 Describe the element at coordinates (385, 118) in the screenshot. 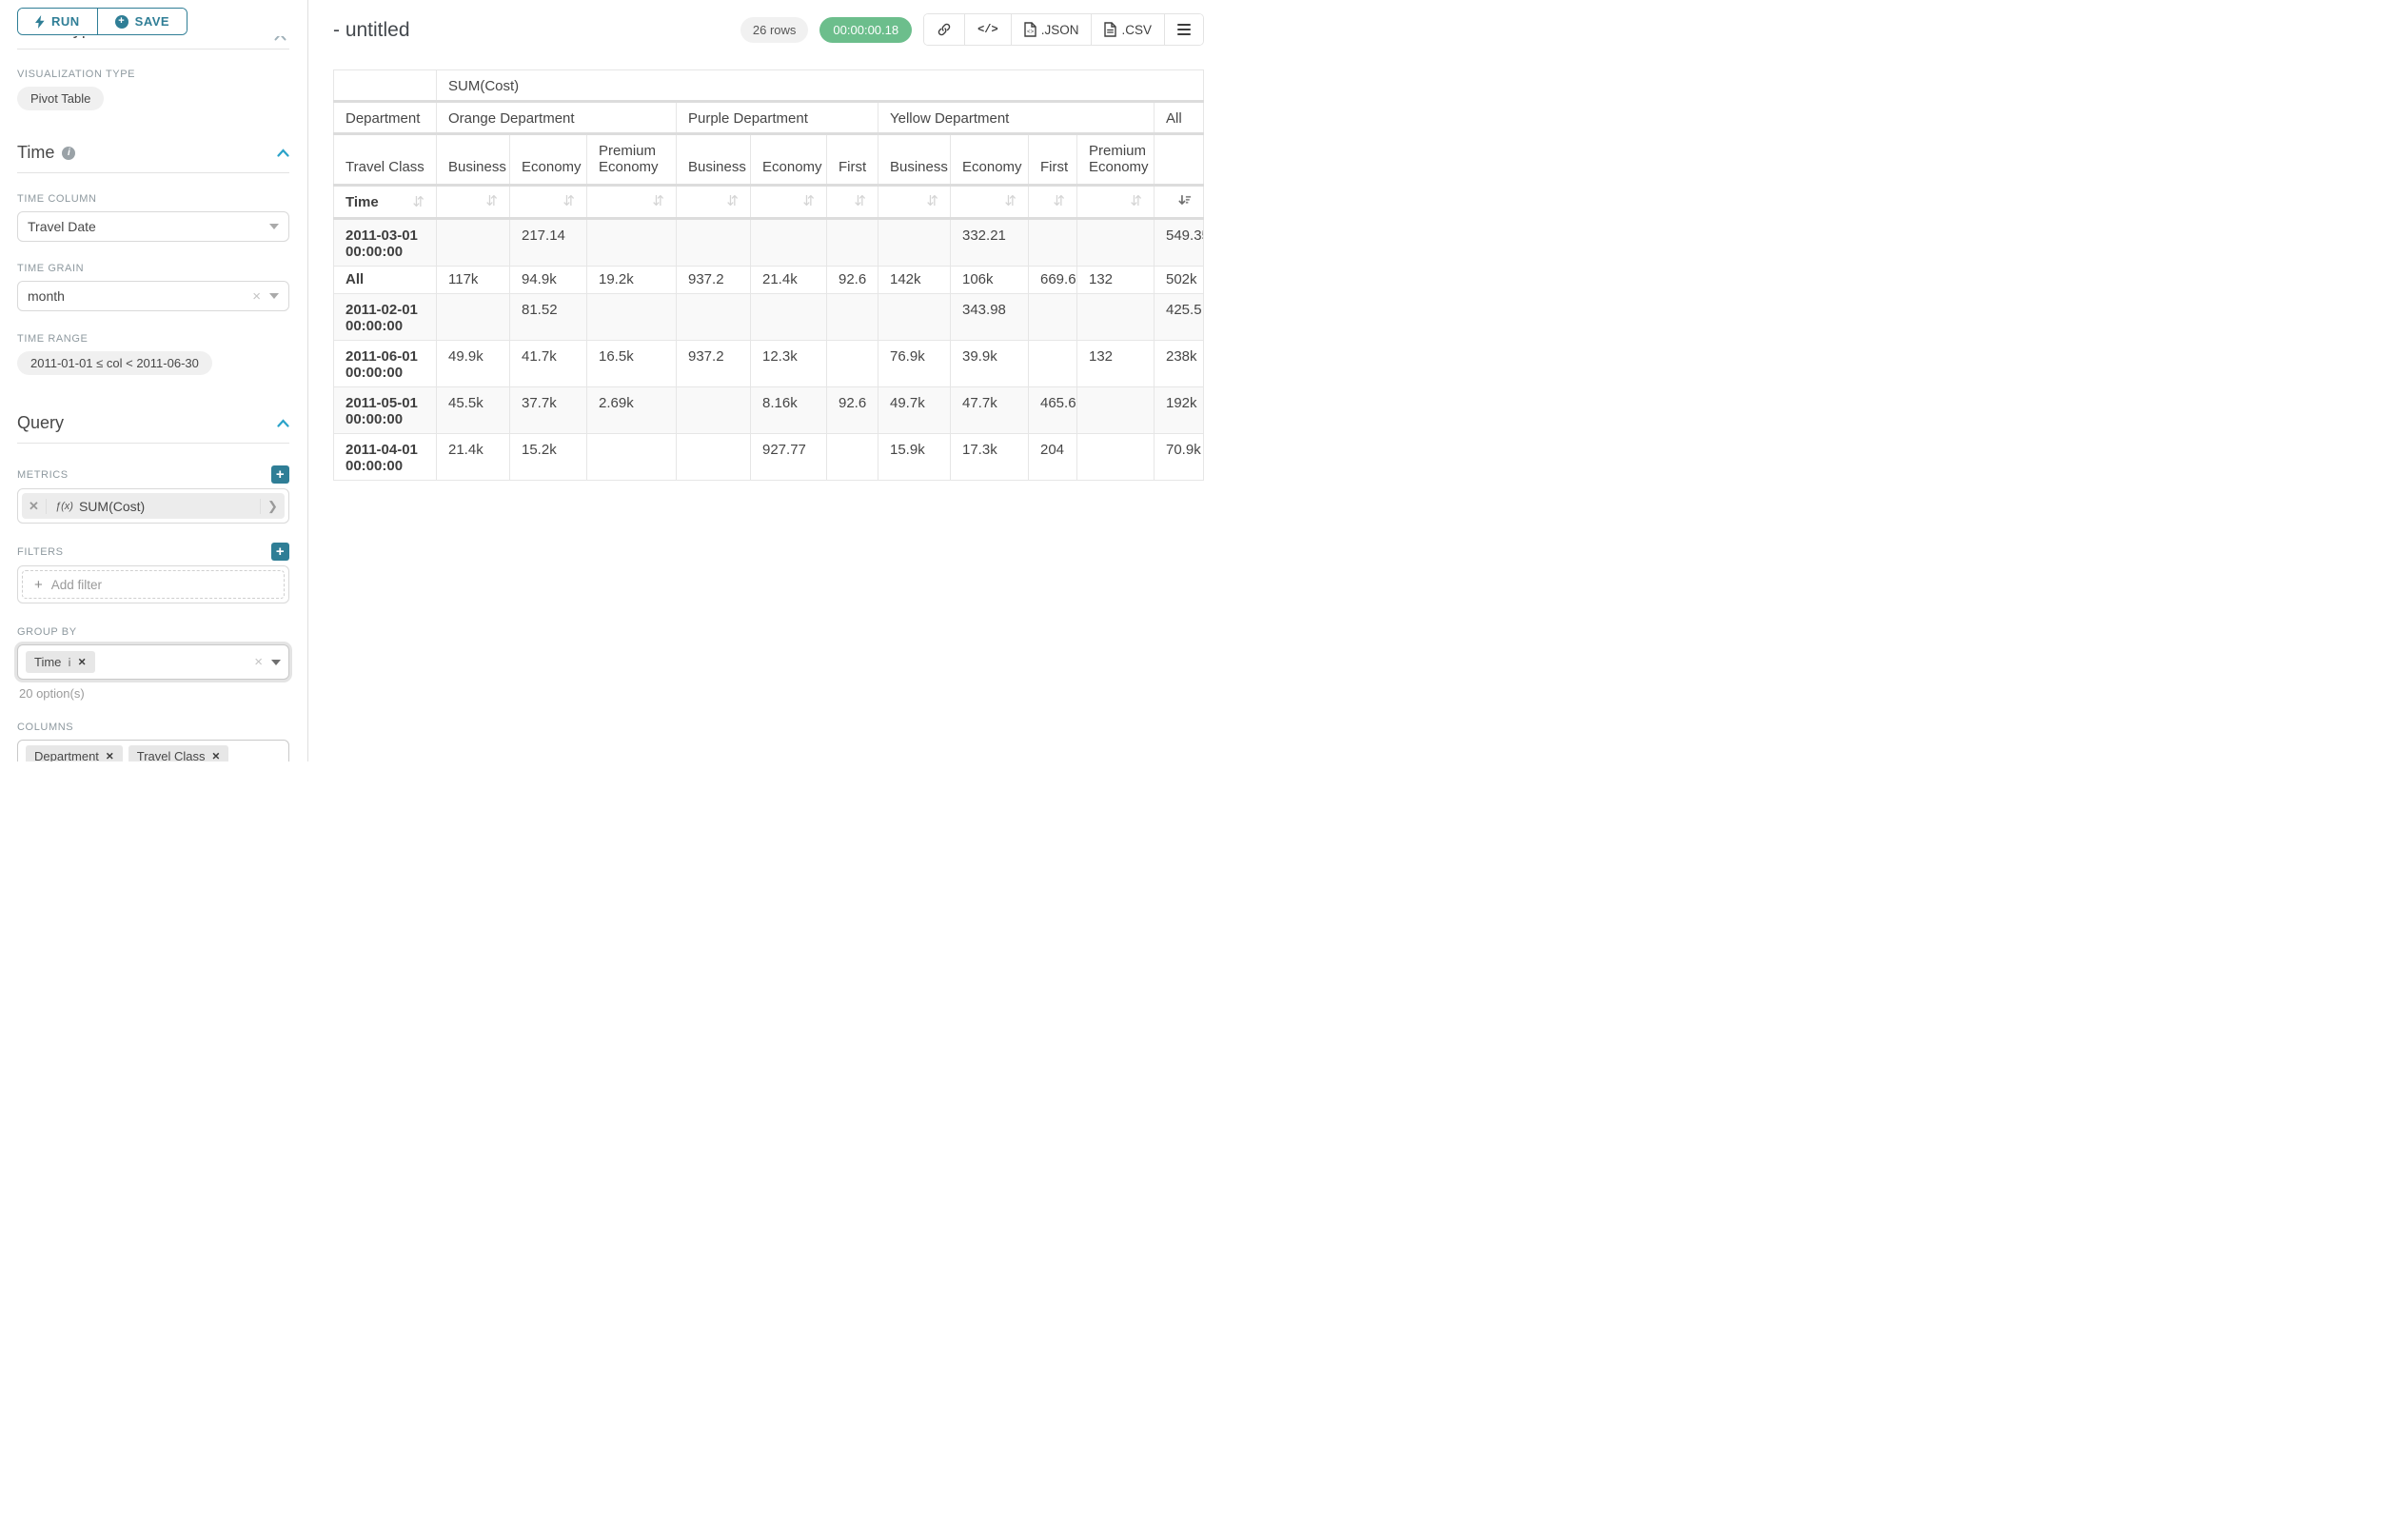

I see `col-dimension-cell: Department` at that location.